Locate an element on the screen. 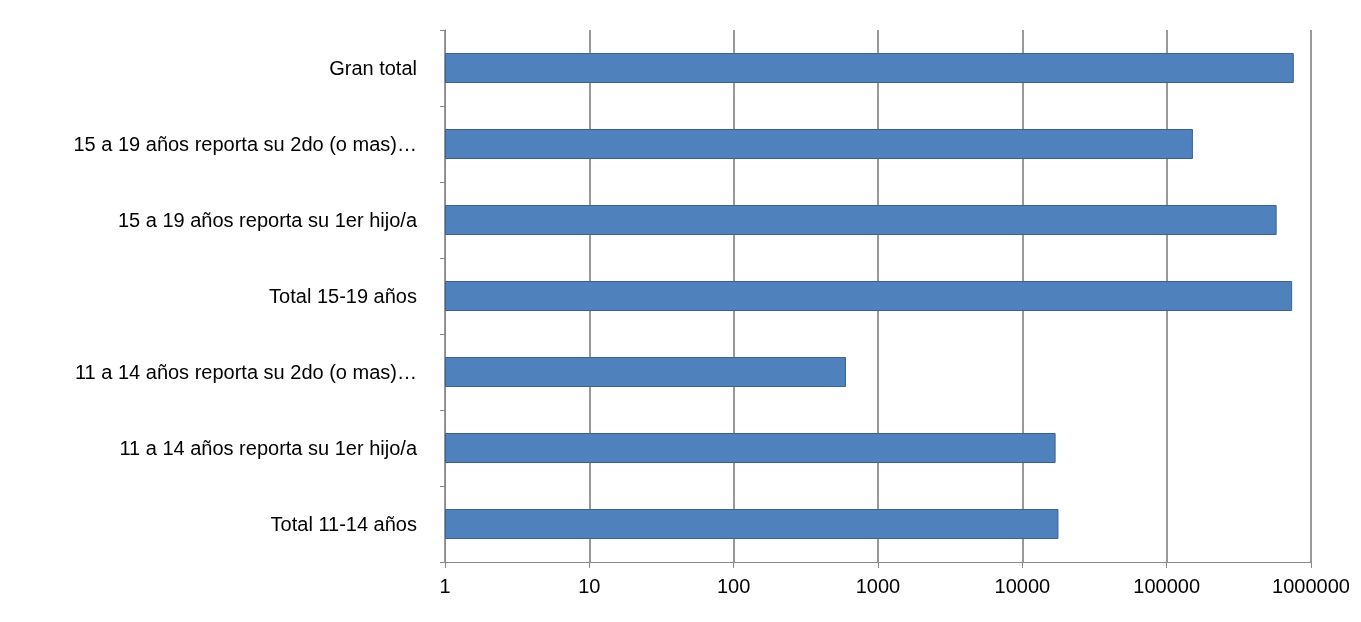 The height and width of the screenshot is (622, 1361). y-tick-label: 11 a 14 años reporta su 1er hijo/a is located at coordinates (268, 448).